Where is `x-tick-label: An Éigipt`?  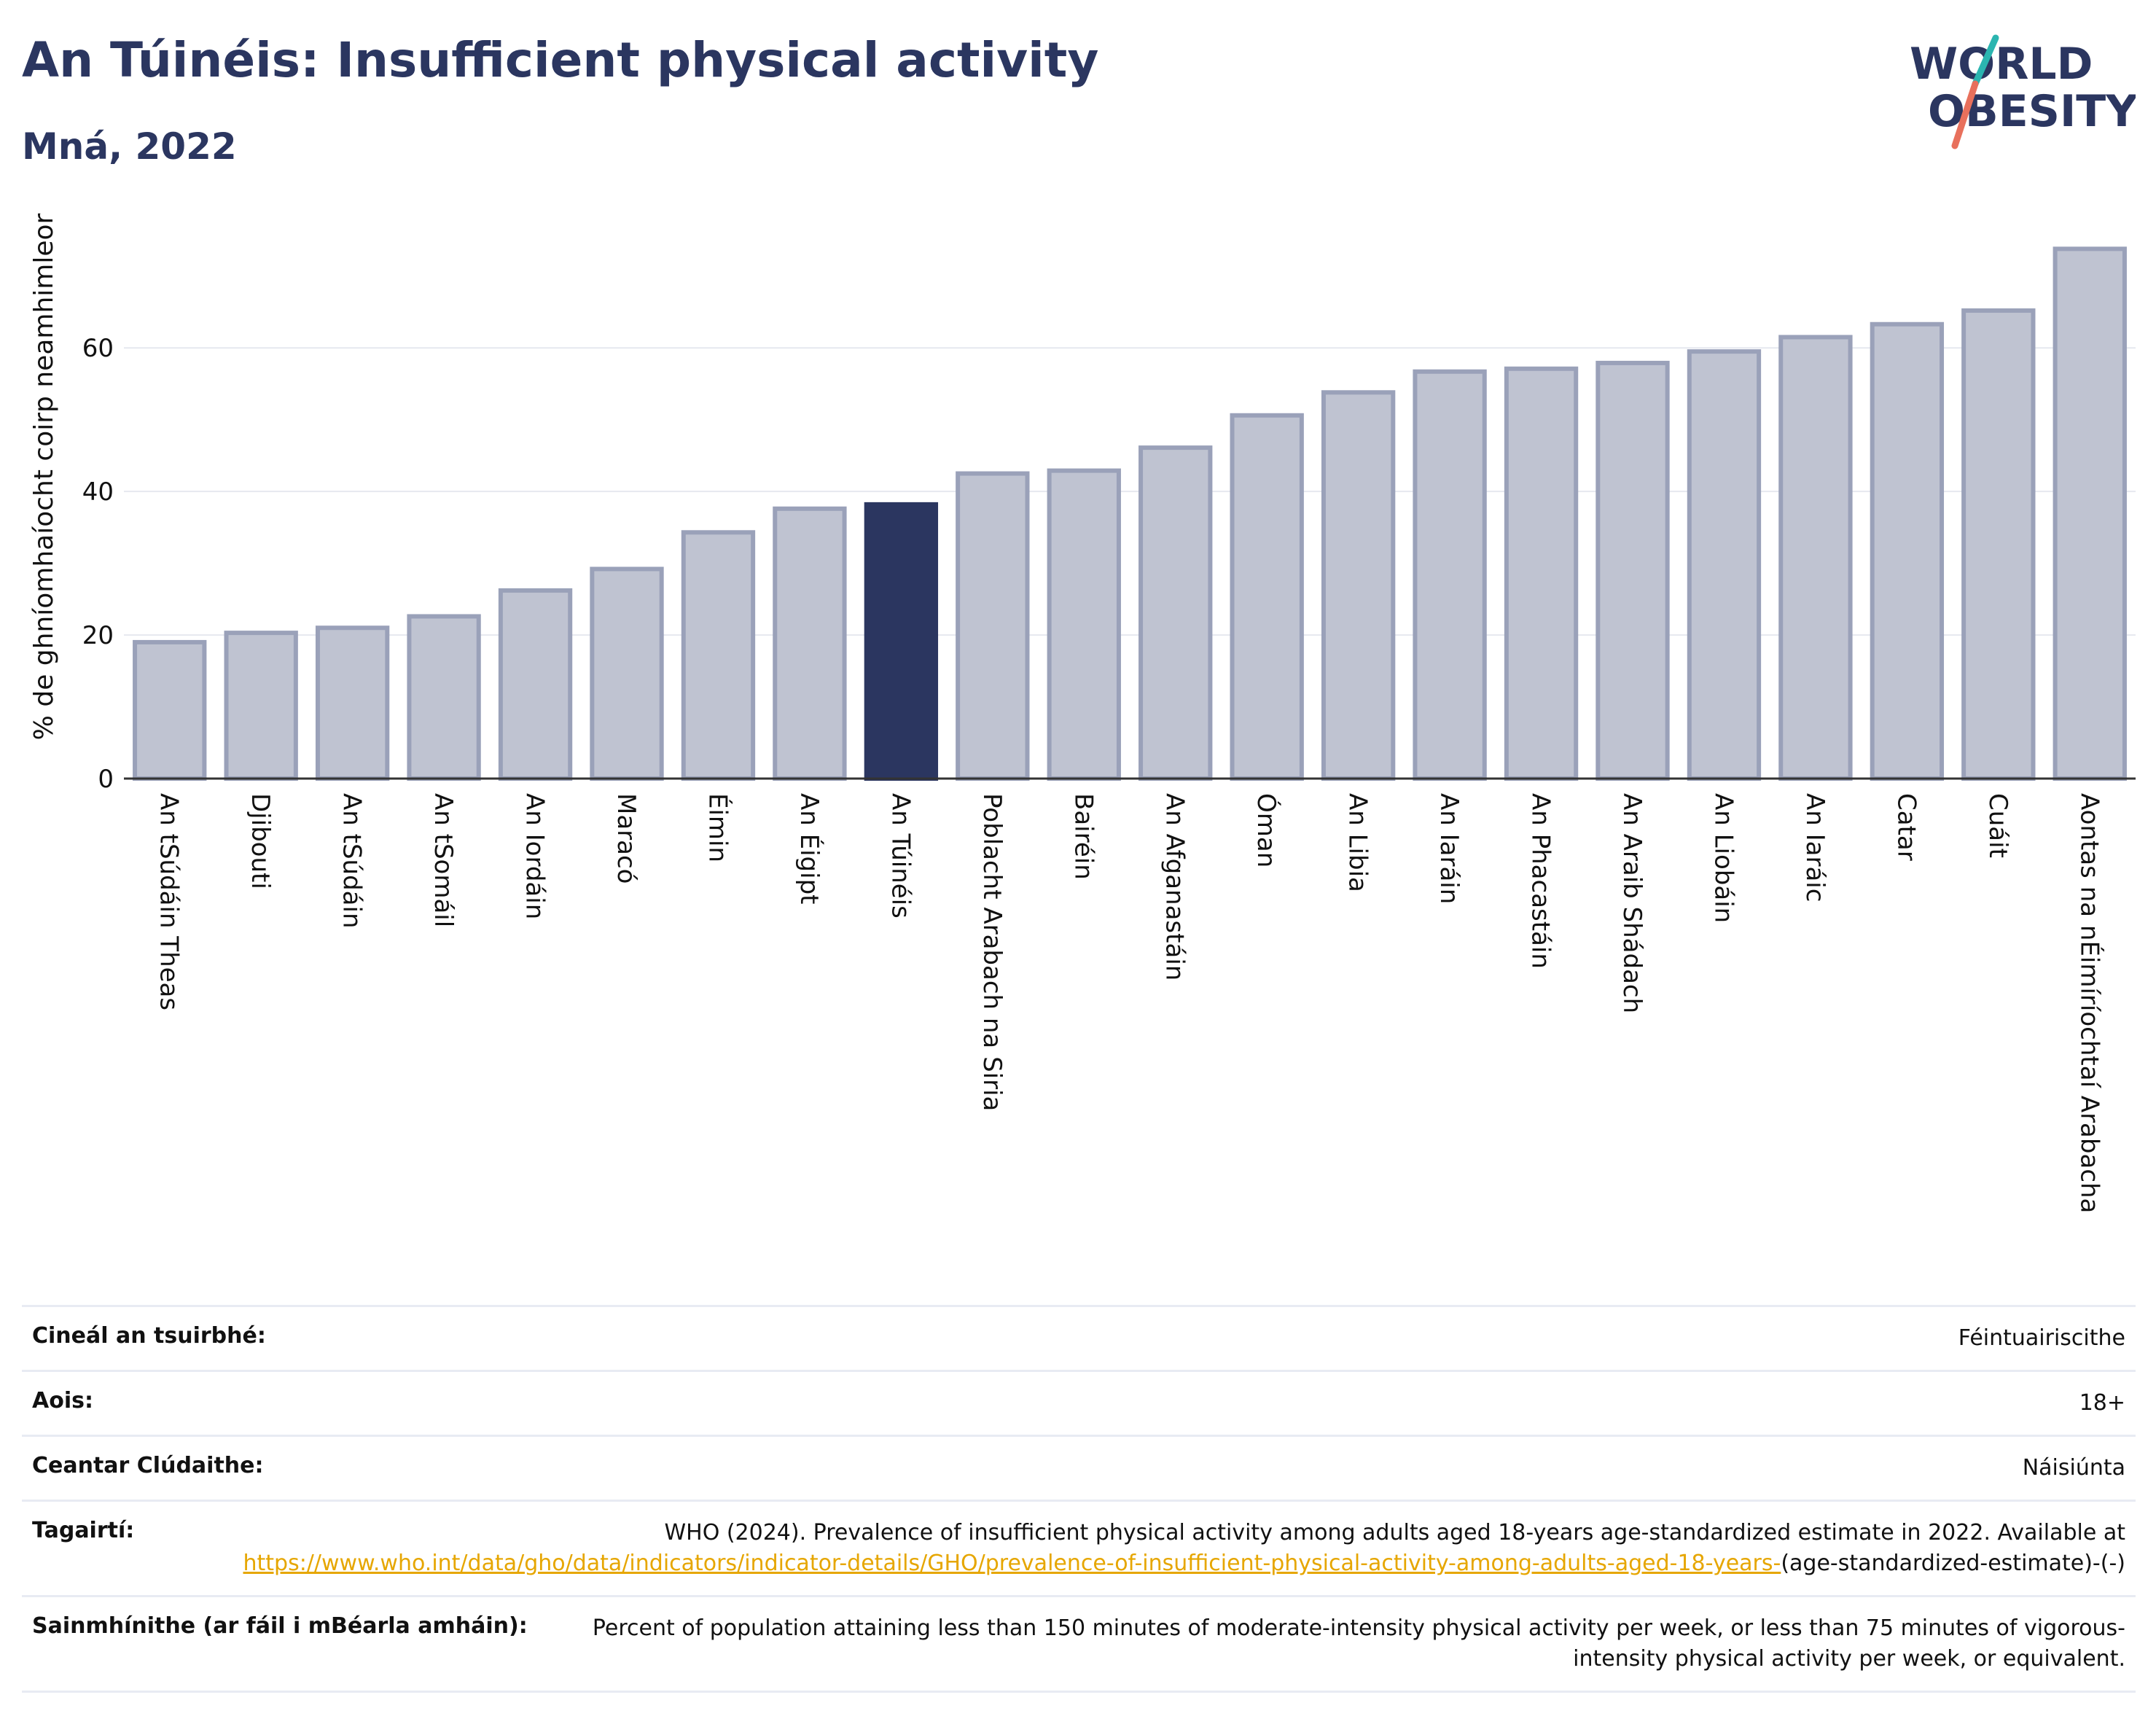
x-tick-label: An Éigipt is located at coordinates (809, 849).